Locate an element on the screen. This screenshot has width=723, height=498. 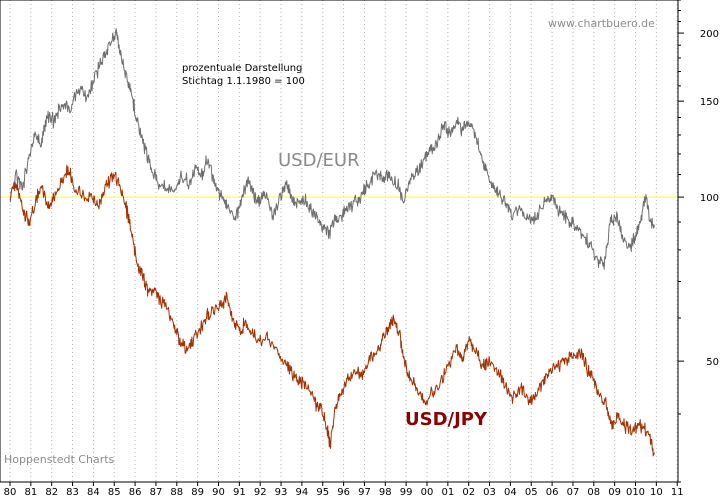
x-tick-label: 02 is located at coordinates (468, 492).